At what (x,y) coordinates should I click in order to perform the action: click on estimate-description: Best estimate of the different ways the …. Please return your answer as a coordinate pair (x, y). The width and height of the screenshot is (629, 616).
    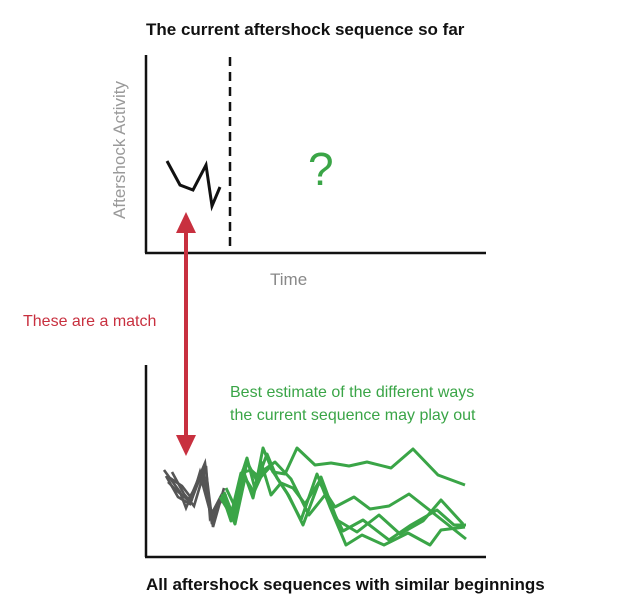
    Looking at the image, I should click on (352, 404).